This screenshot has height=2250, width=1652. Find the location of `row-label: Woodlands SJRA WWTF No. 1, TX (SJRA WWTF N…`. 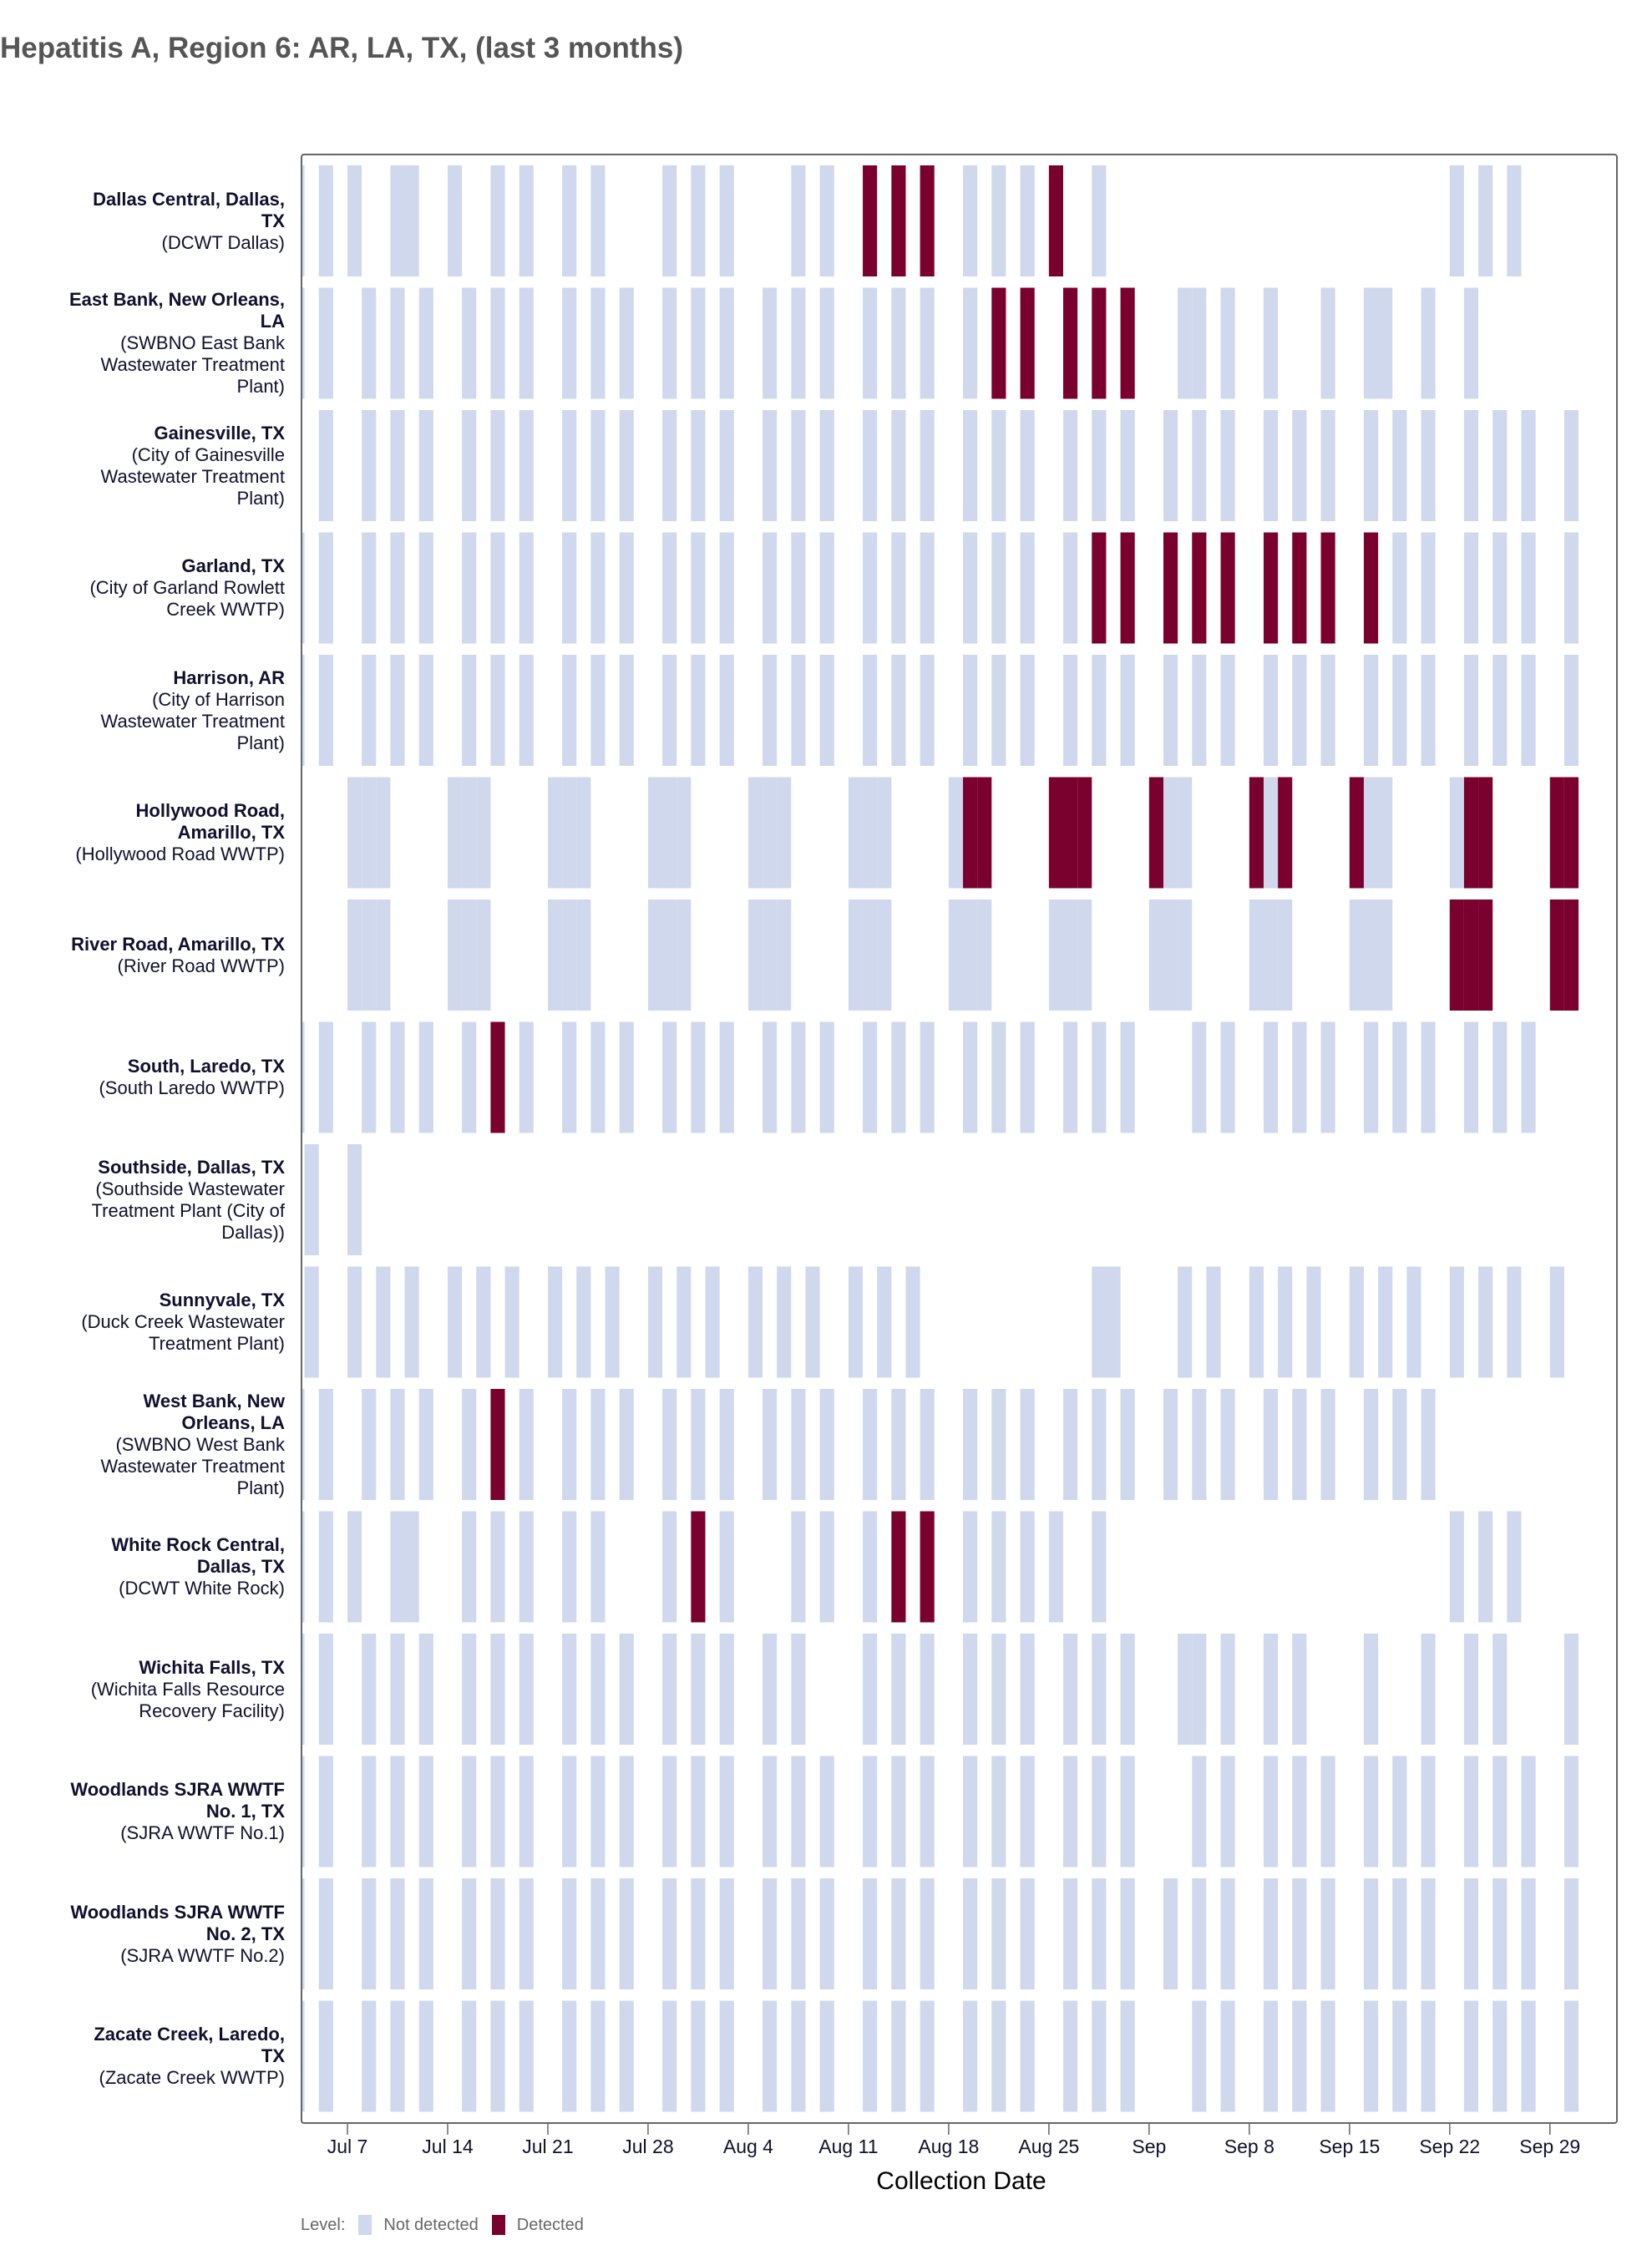

row-label: Woodlands SJRA WWTF No. 1, TX (SJRA WWTF N… is located at coordinates (177, 1812).